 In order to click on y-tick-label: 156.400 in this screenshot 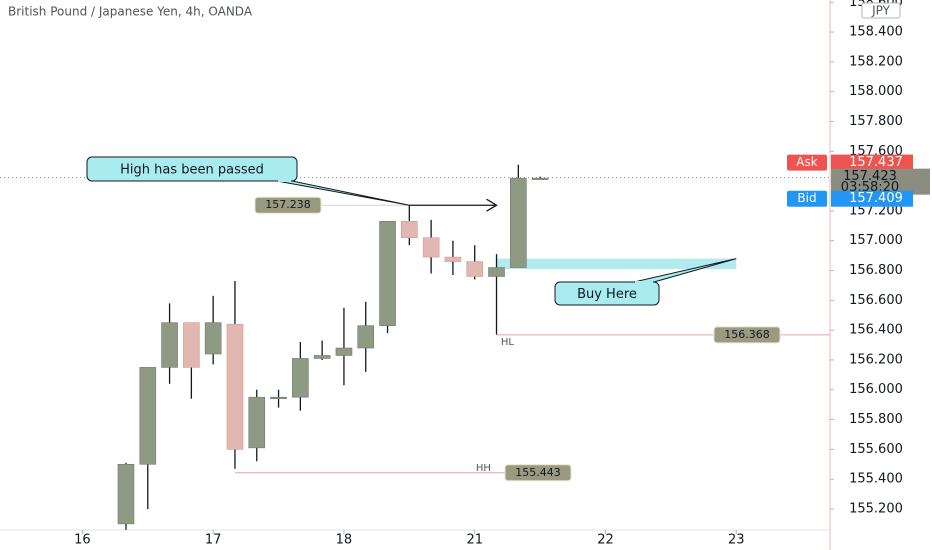, I will do `click(876, 330)`.